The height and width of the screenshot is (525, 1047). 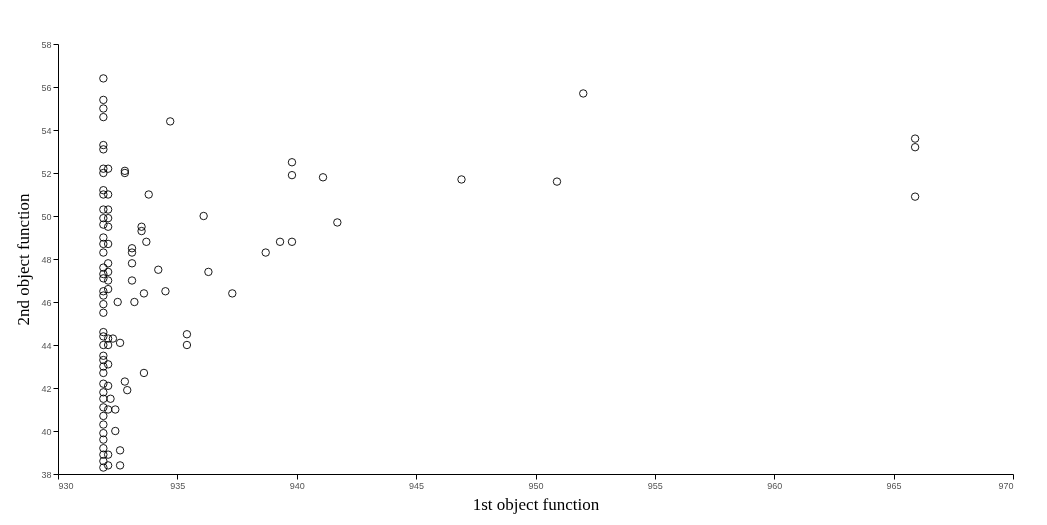 I want to click on x-tick-label: 965, so click(x=894, y=485).